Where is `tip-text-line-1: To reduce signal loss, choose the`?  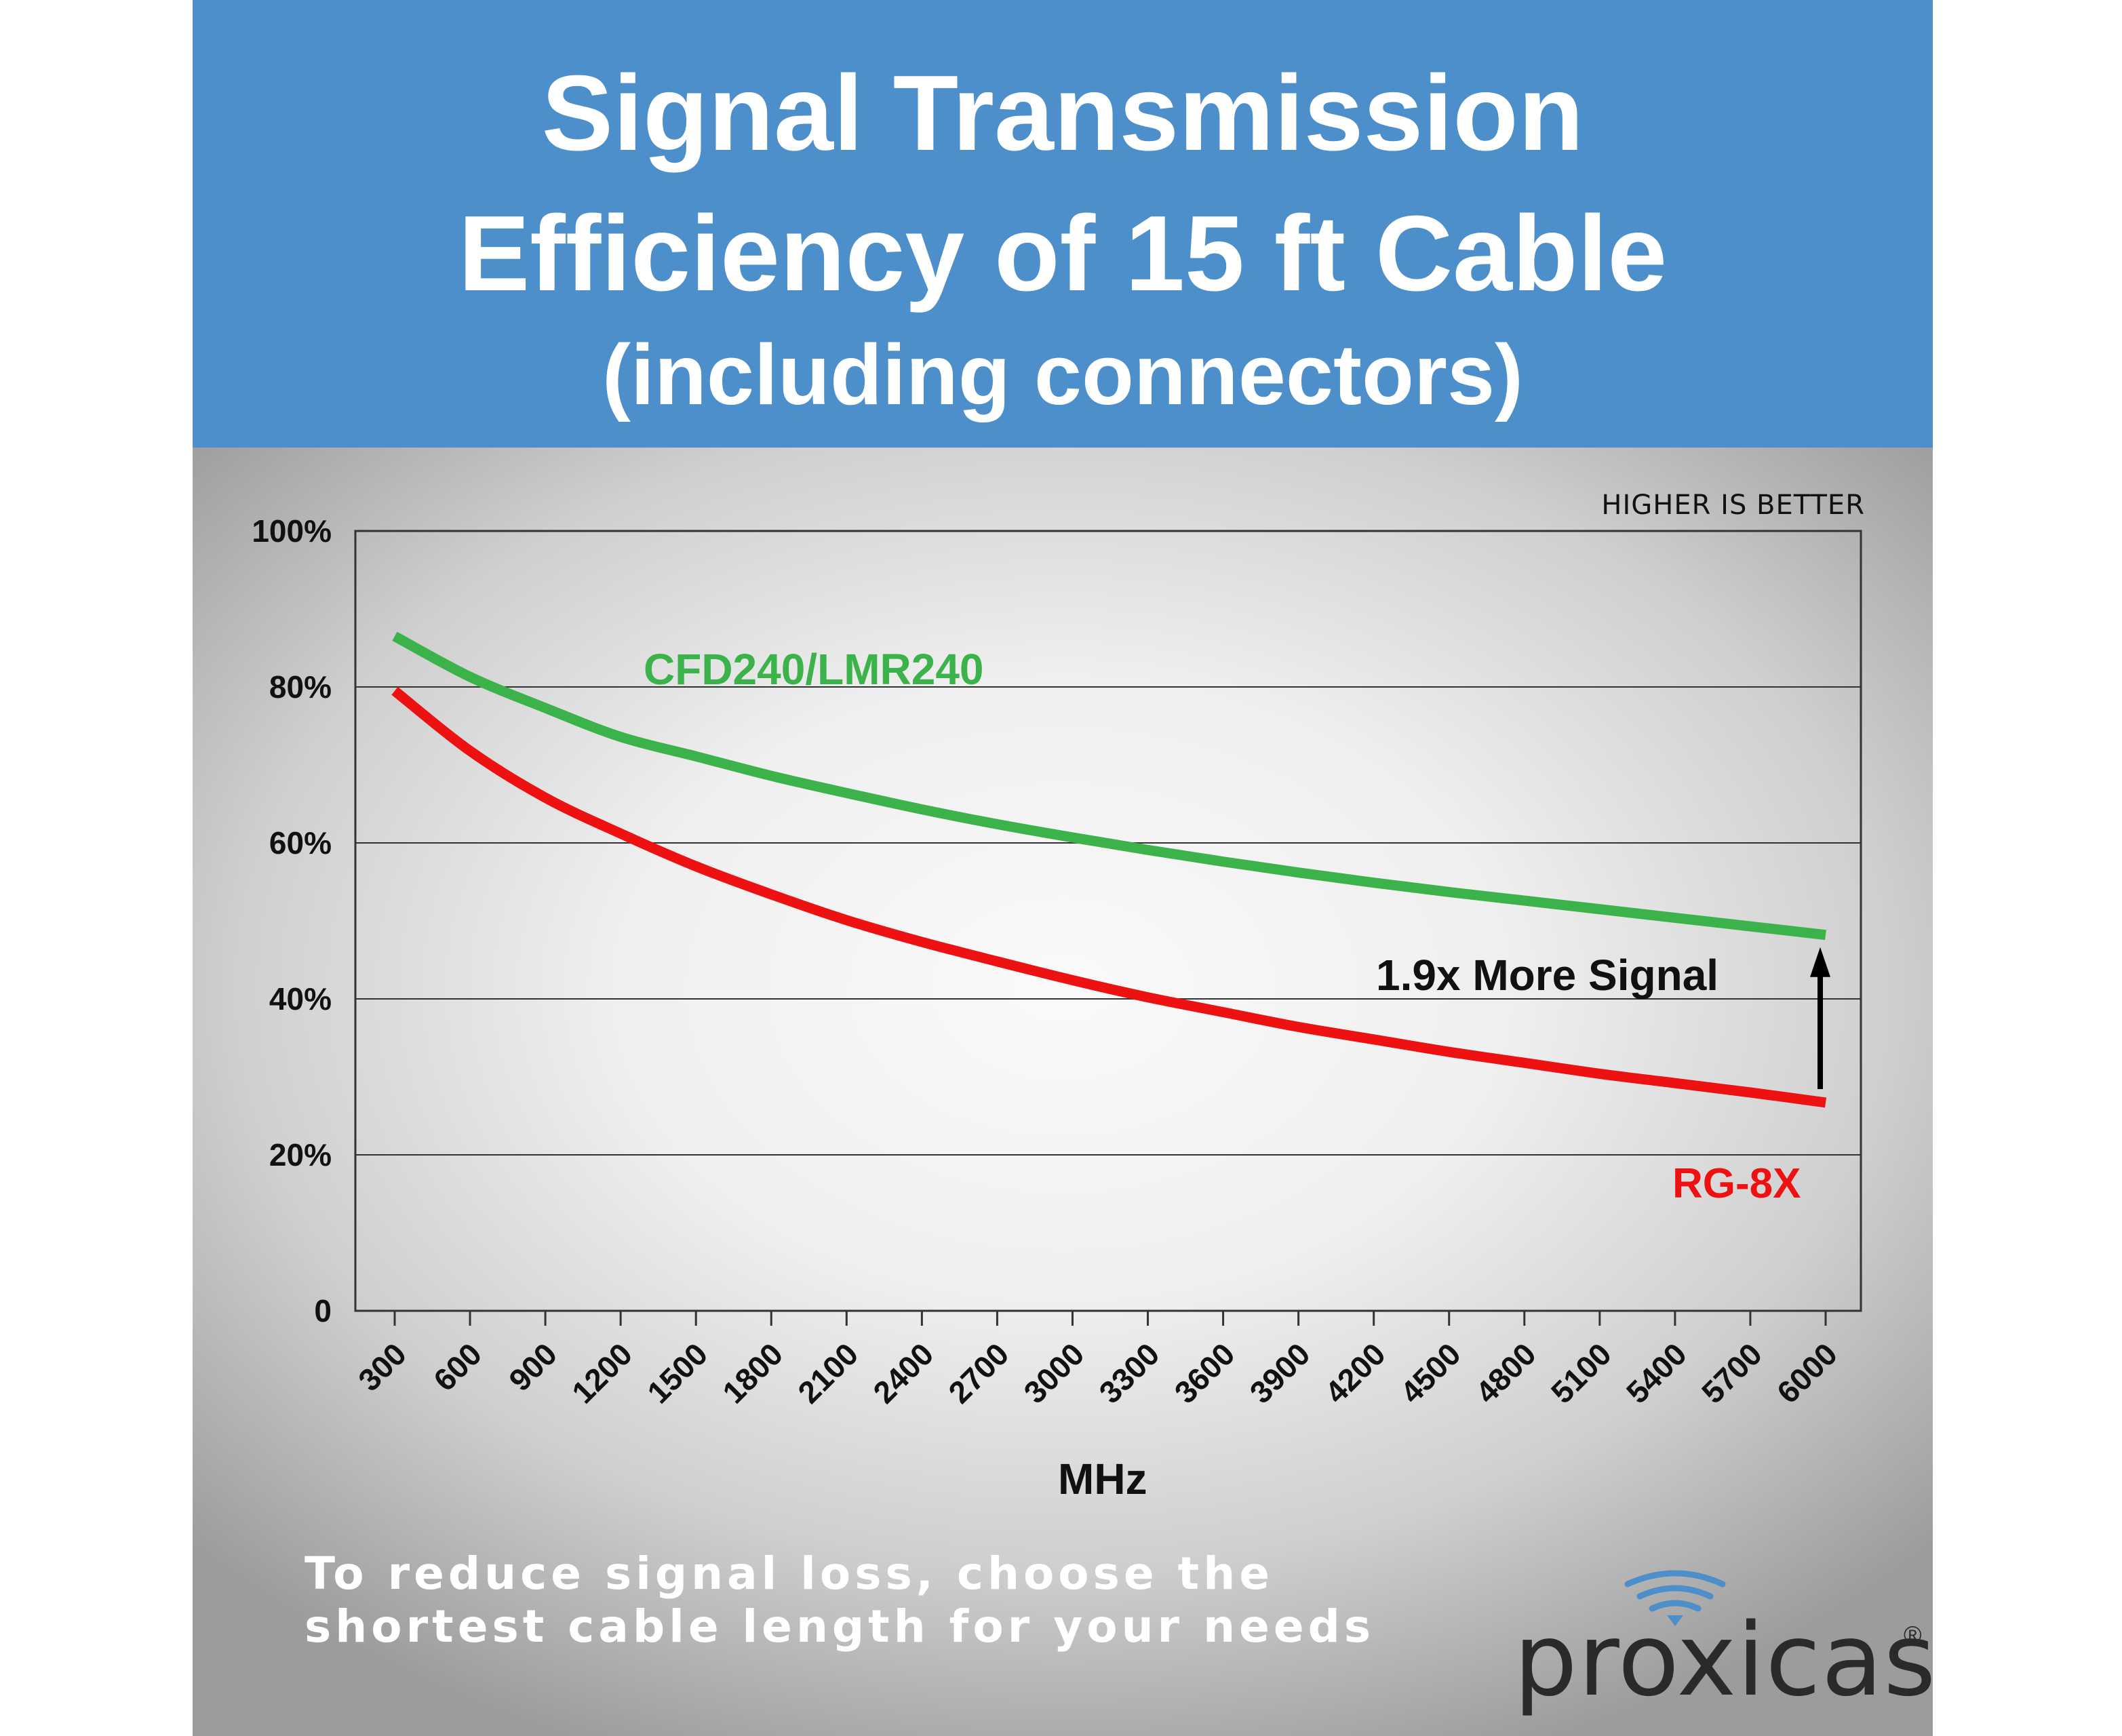
tip-text-line-1: To reduce signal loss, choose the is located at coordinates (789, 1573).